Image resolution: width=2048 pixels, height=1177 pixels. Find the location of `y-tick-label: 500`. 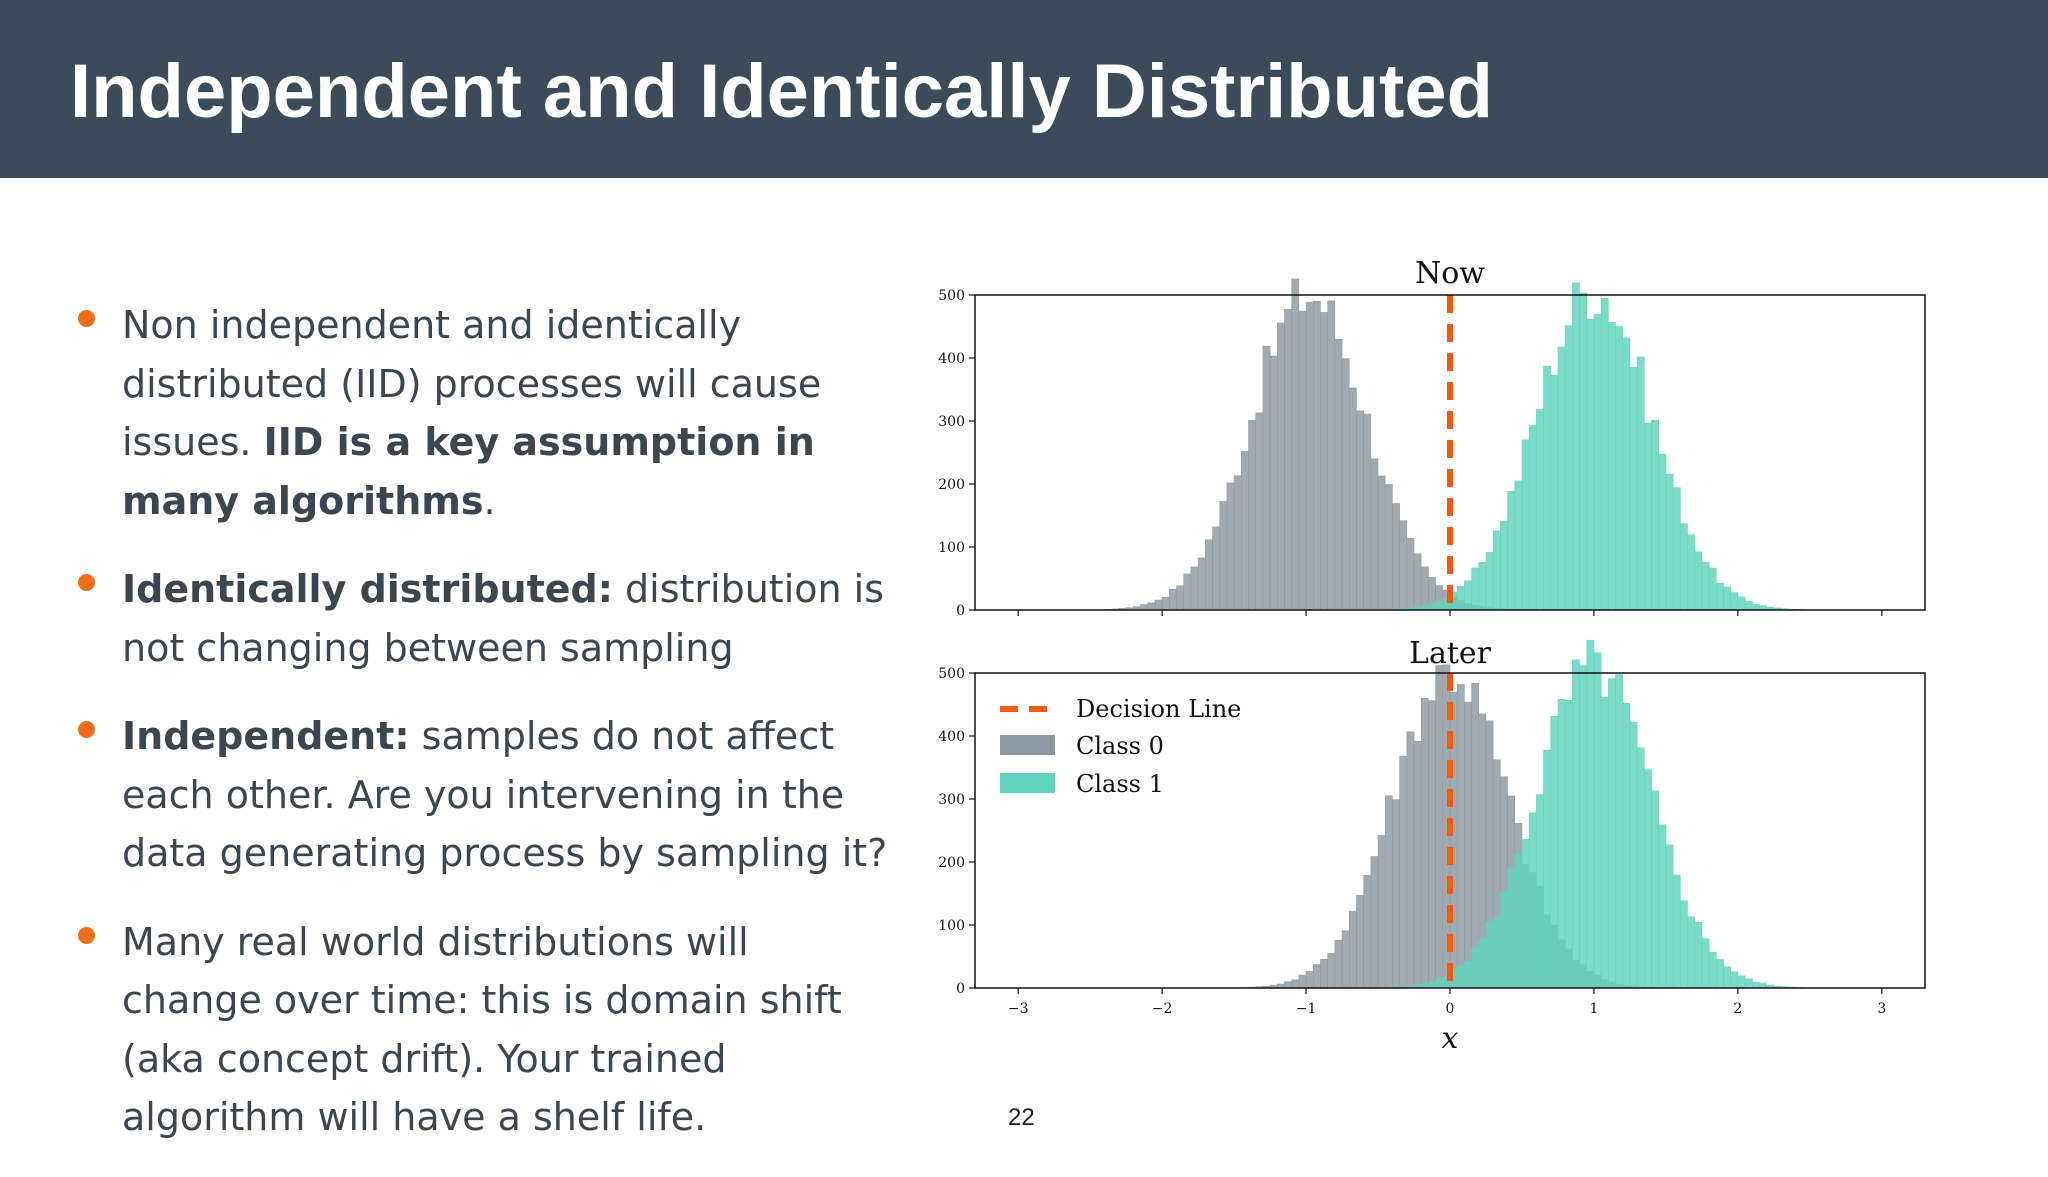

y-tick-label: 500 is located at coordinates (951, 674).